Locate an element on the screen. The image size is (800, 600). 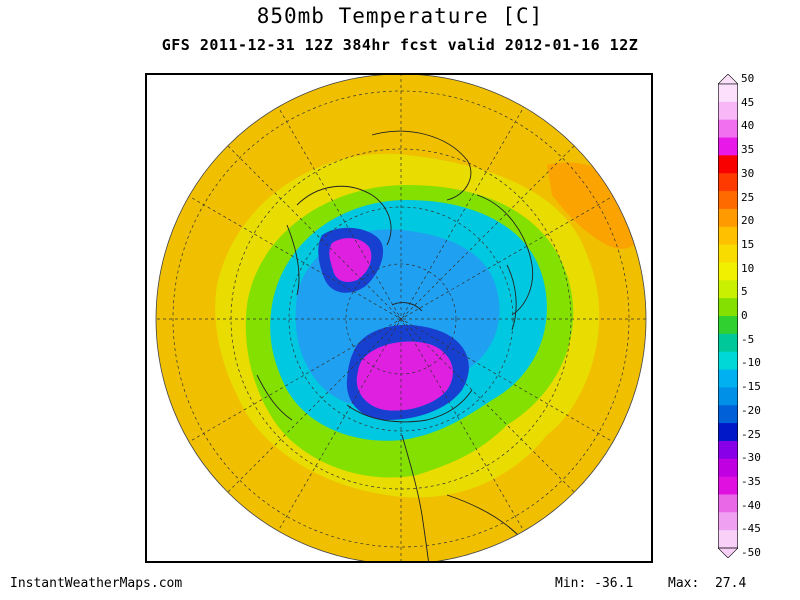
colorbar-tick-label: -10 is located at coordinates (751, 363).